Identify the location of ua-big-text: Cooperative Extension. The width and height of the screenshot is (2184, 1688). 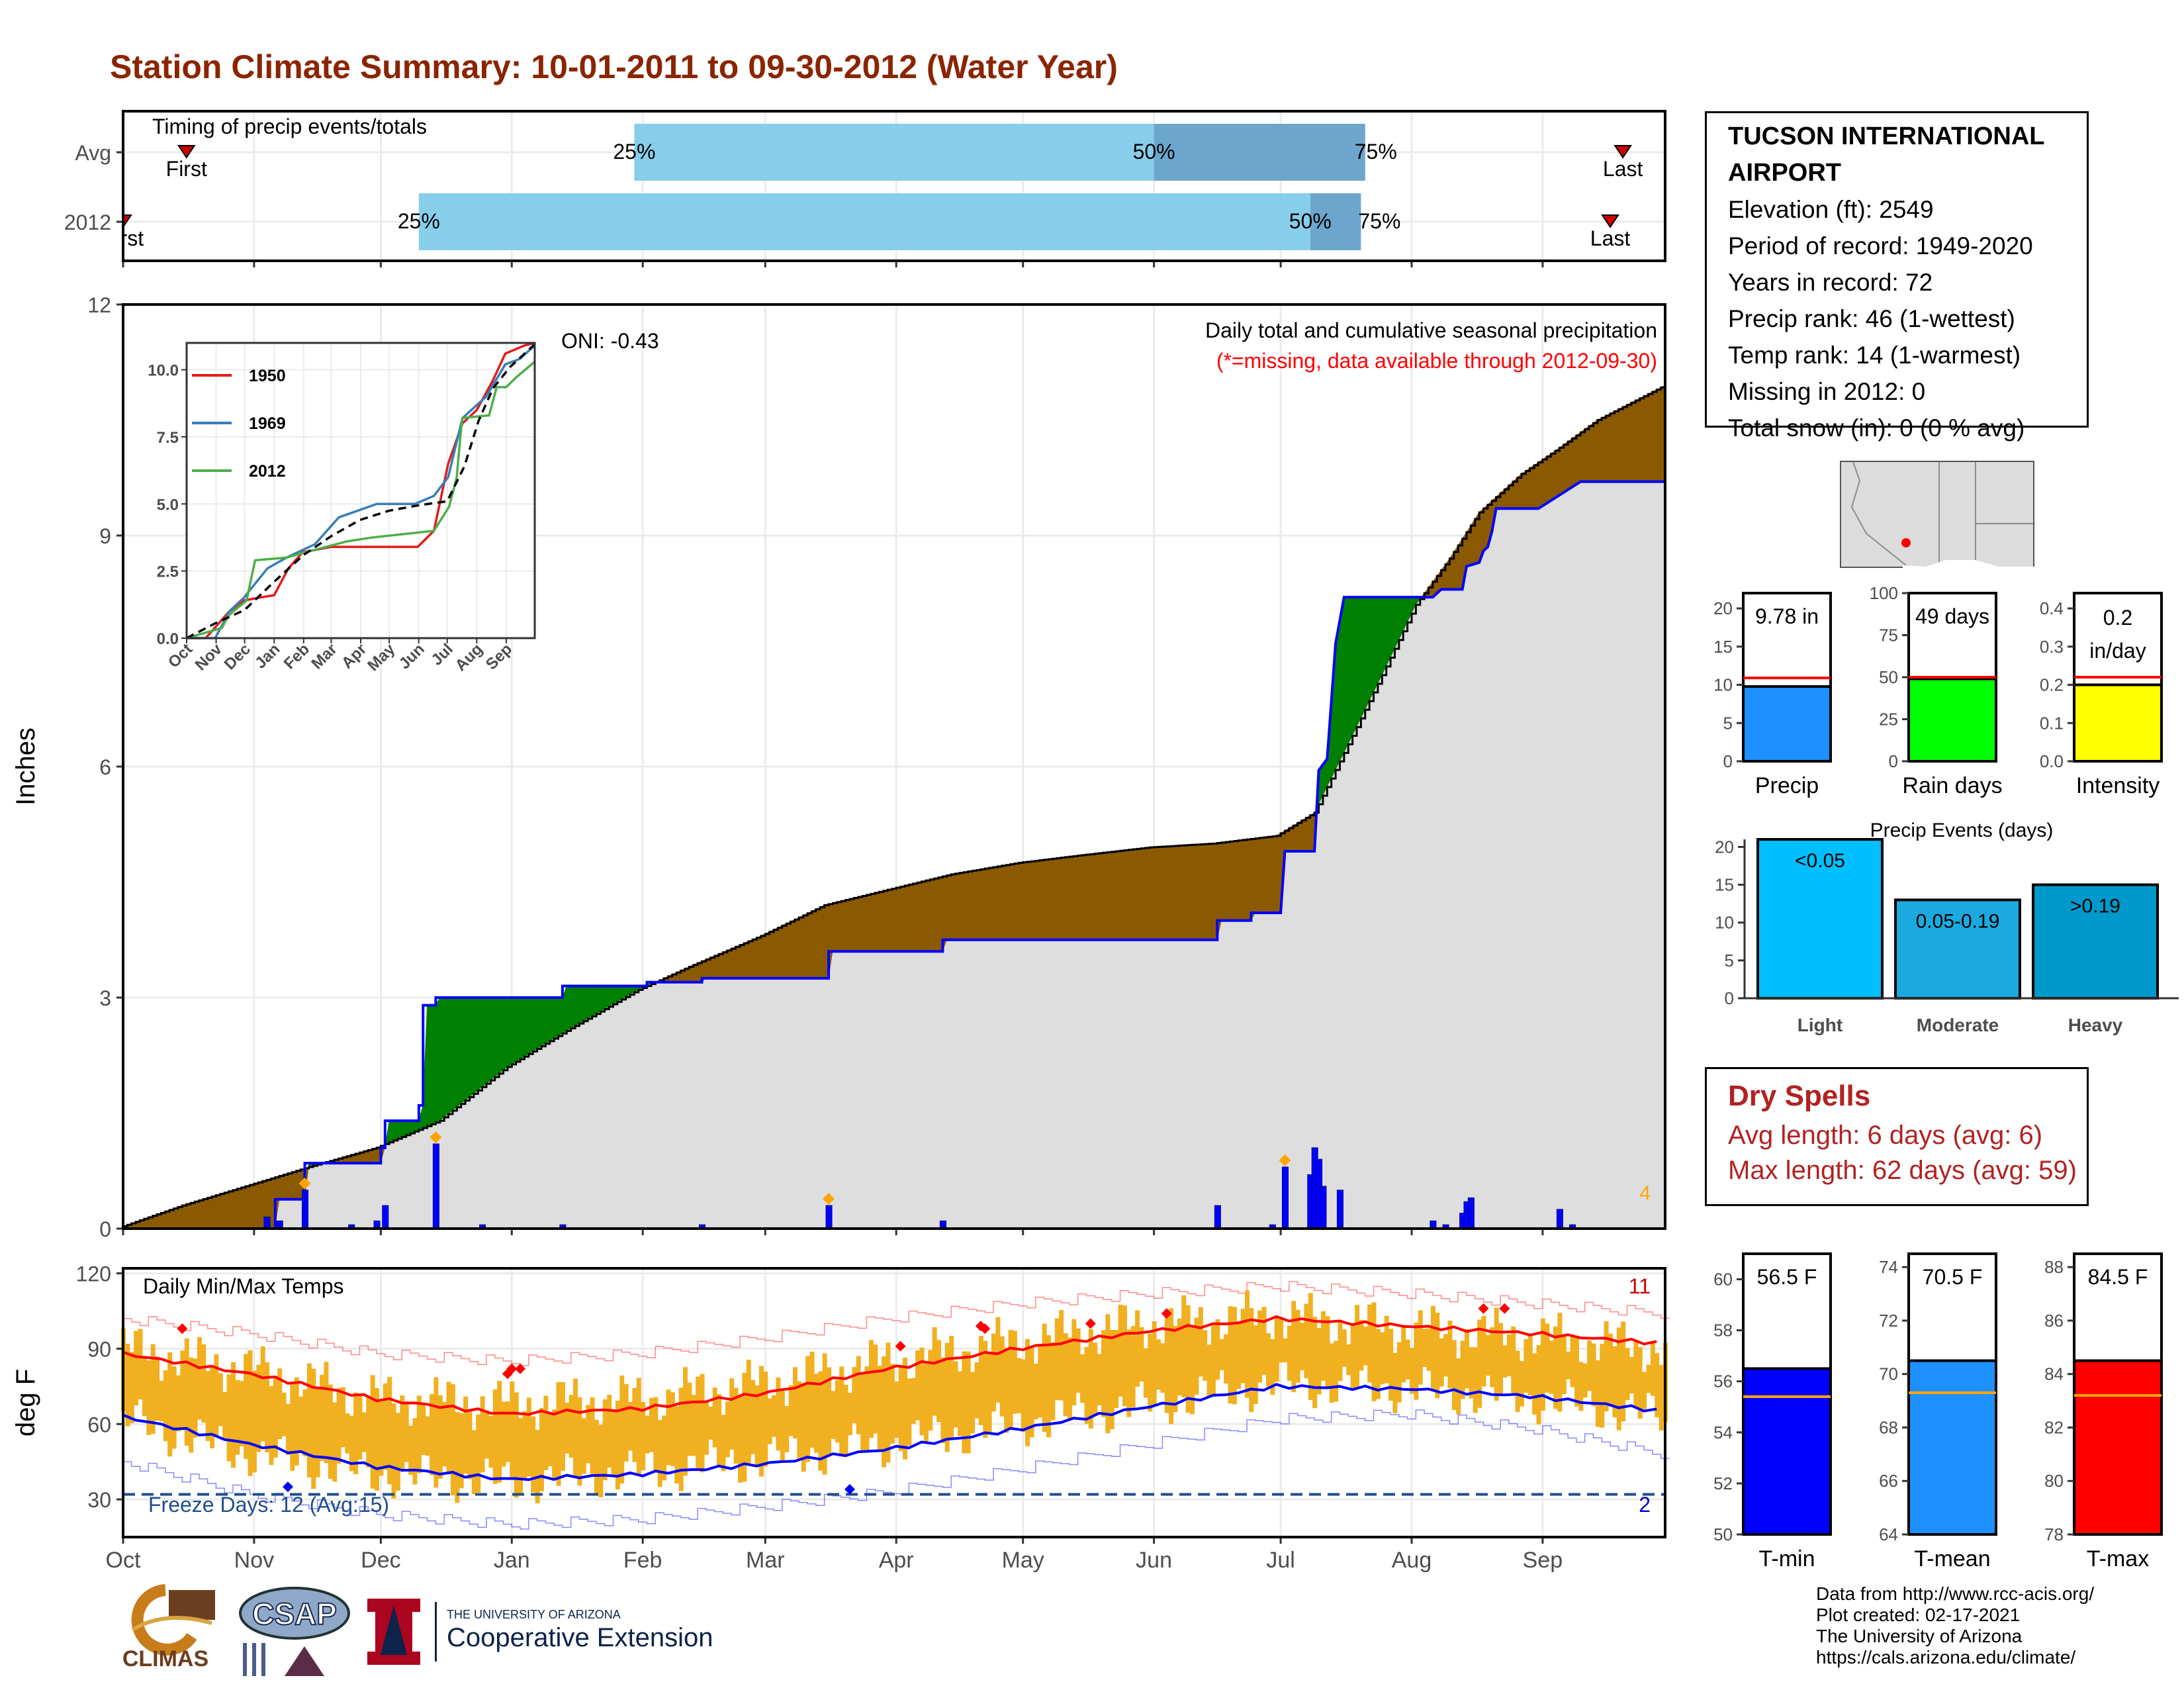
(580, 1637).